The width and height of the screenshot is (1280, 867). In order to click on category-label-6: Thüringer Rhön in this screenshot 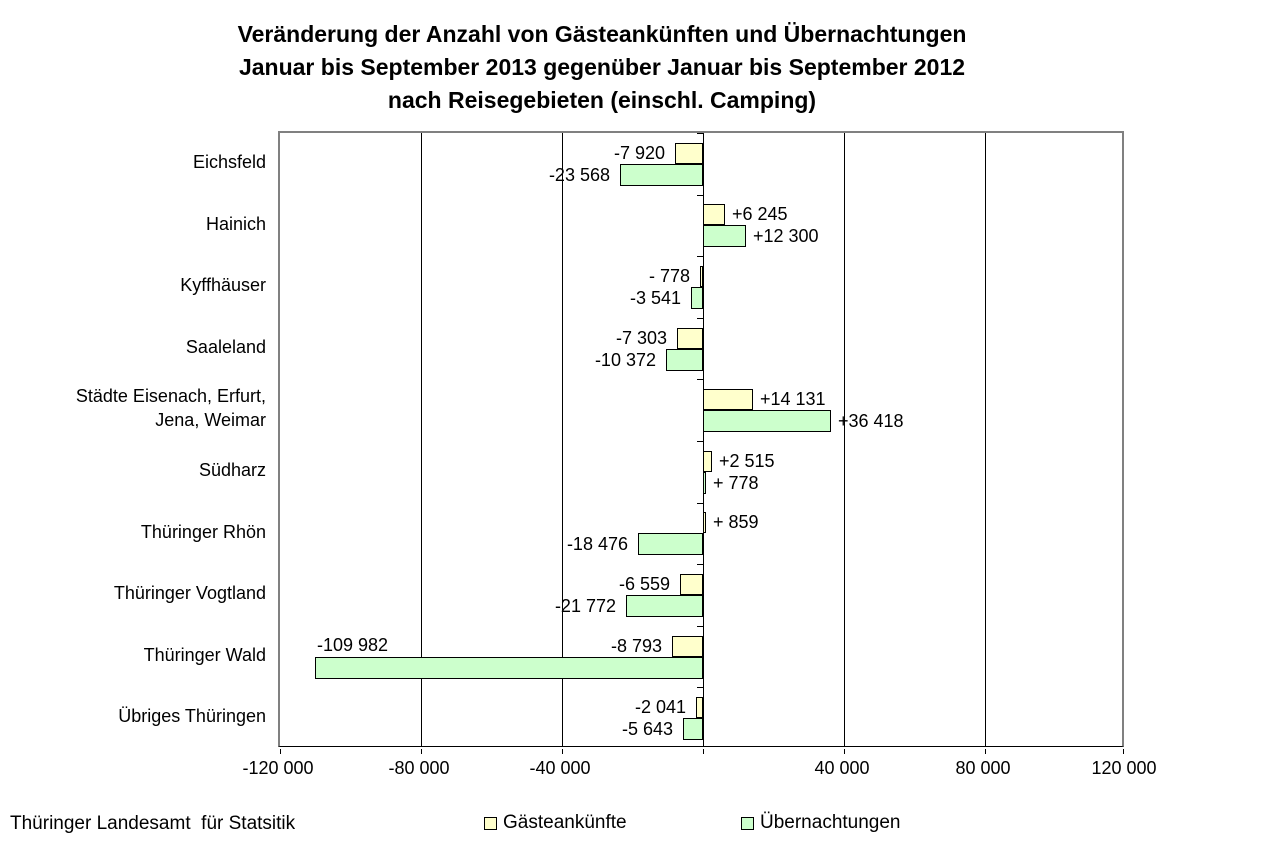, I will do `click(203, 532)`.